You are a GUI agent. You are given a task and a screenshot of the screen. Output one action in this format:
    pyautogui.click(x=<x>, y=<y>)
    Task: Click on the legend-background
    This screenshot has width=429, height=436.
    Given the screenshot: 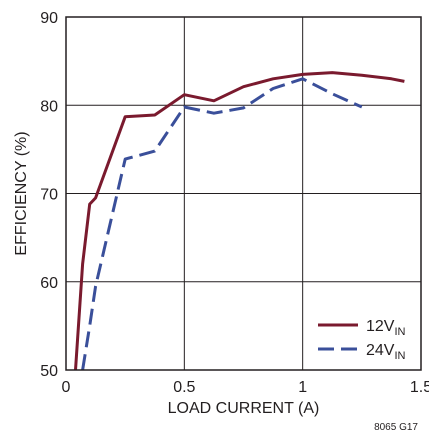 What is the action you would take?
    pyautogui.click(x=365, y=338)
    